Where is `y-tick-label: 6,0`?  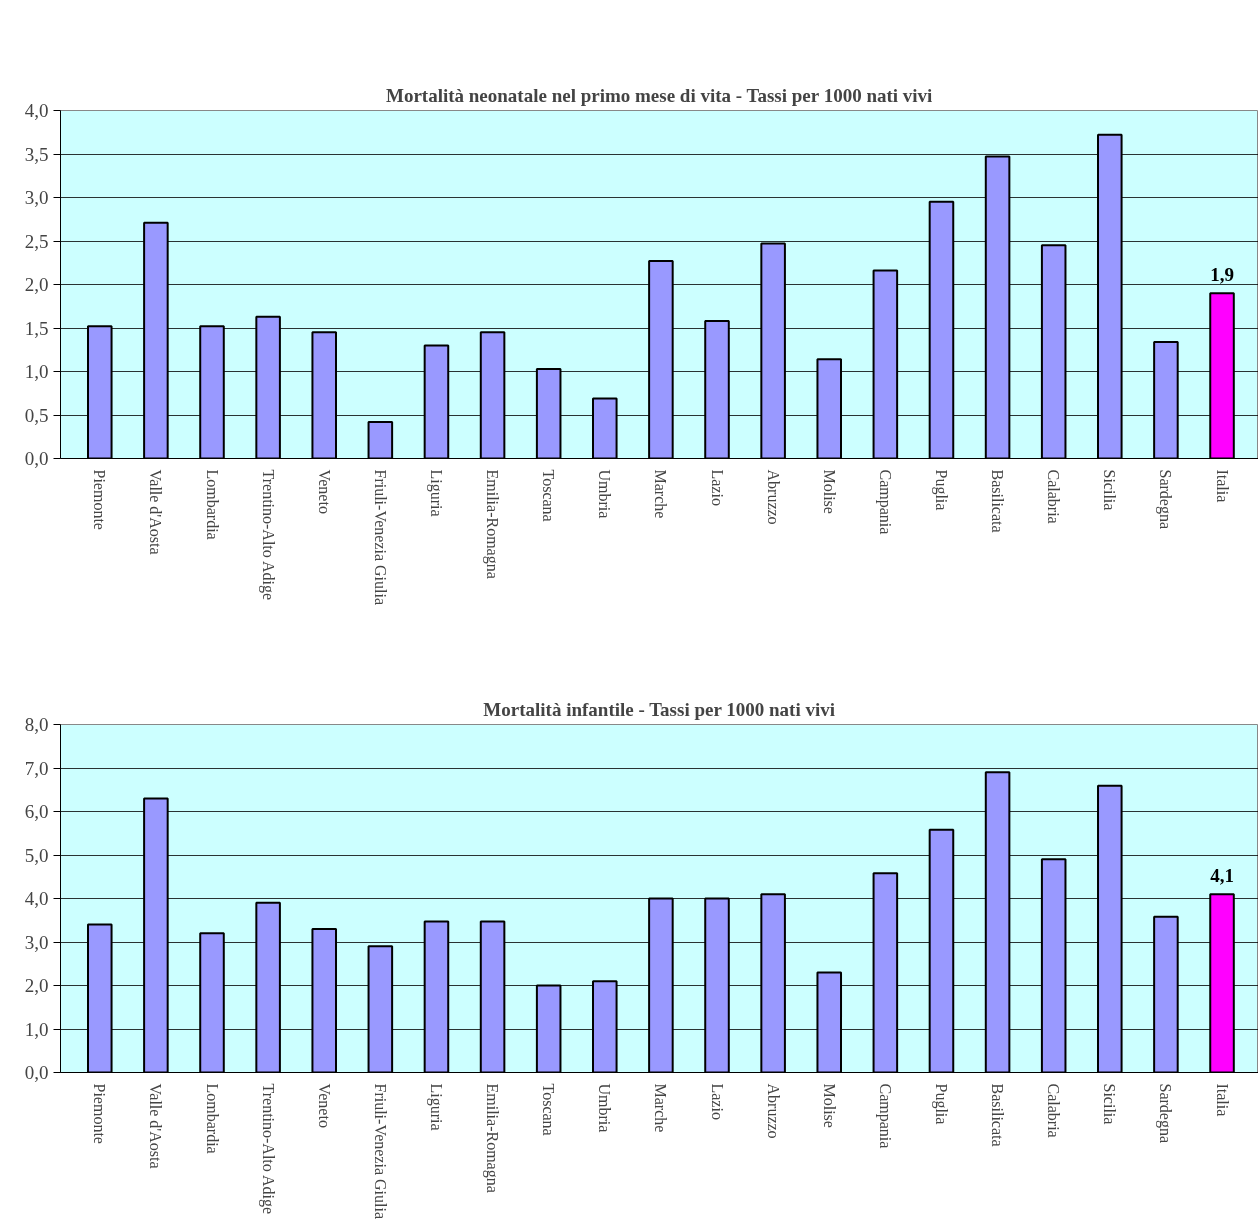 y-tick-label: 6,0 is located at coordinates (36, 811).